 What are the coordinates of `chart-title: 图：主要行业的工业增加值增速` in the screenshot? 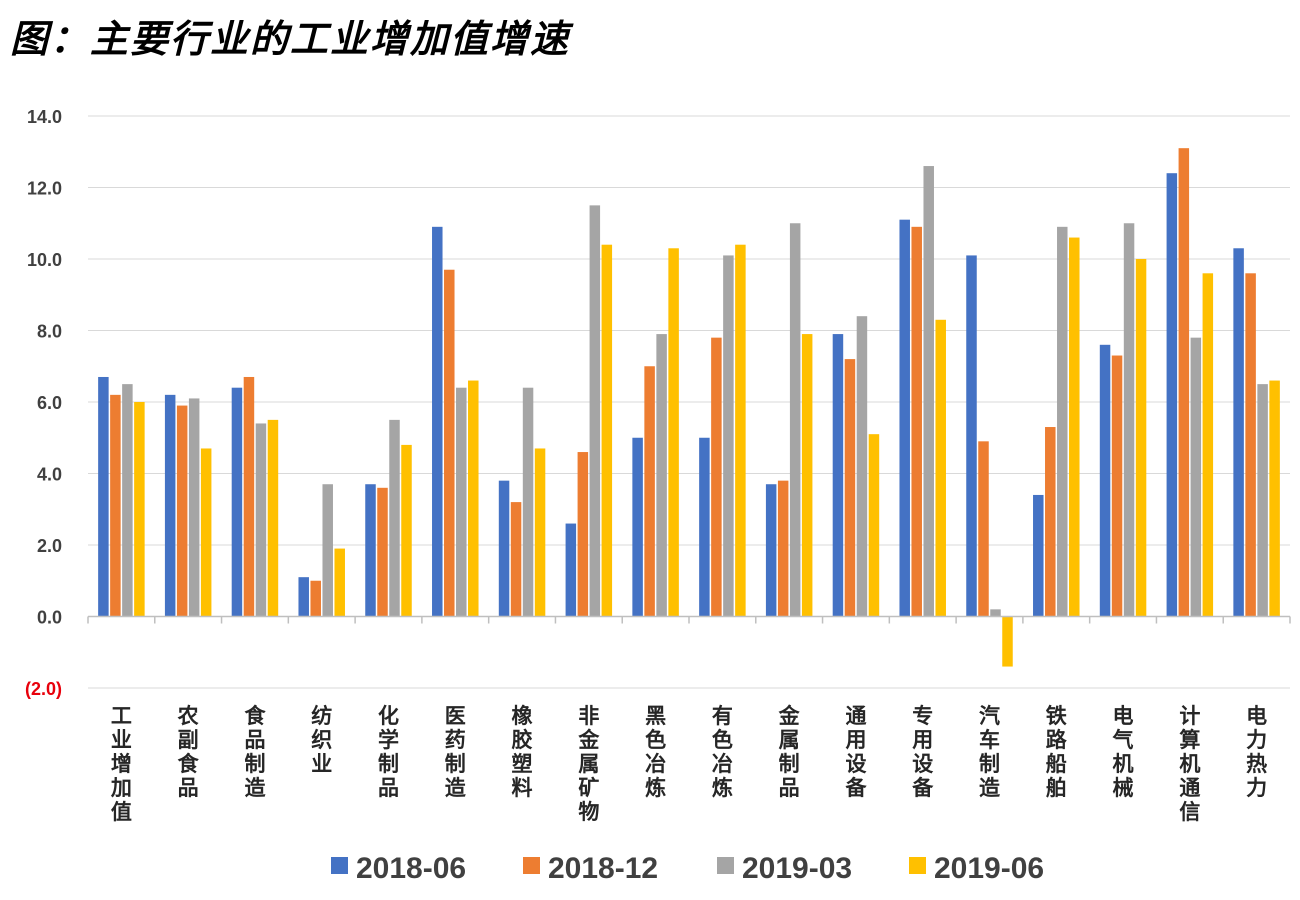 It's located at (290, 39).